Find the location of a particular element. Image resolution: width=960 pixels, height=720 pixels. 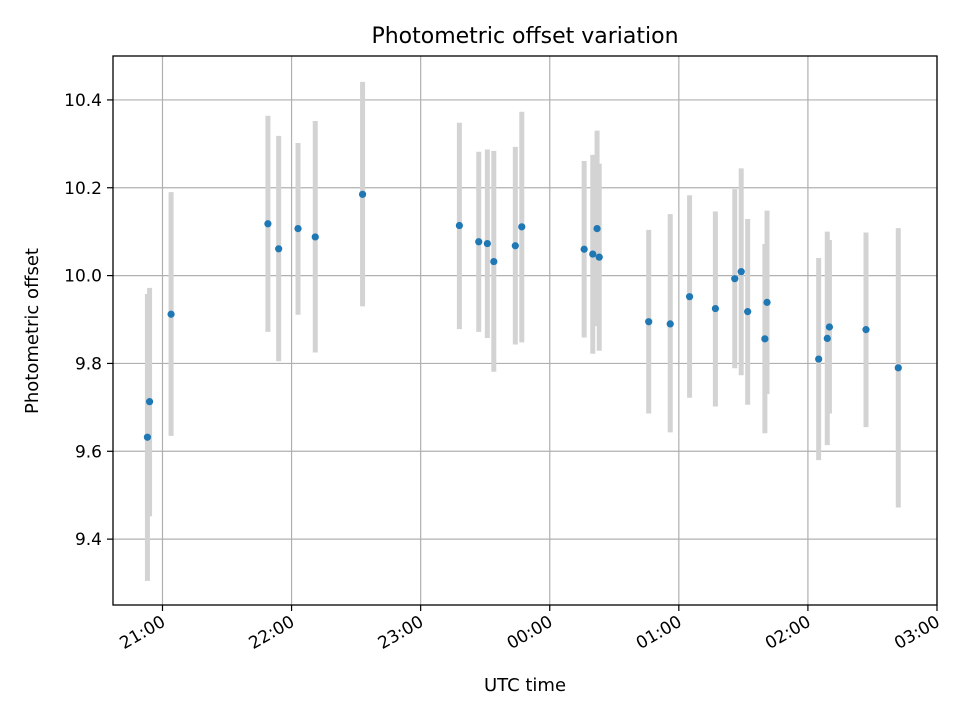

x-axis-label: UTC time is located at coordinates (525, 685).